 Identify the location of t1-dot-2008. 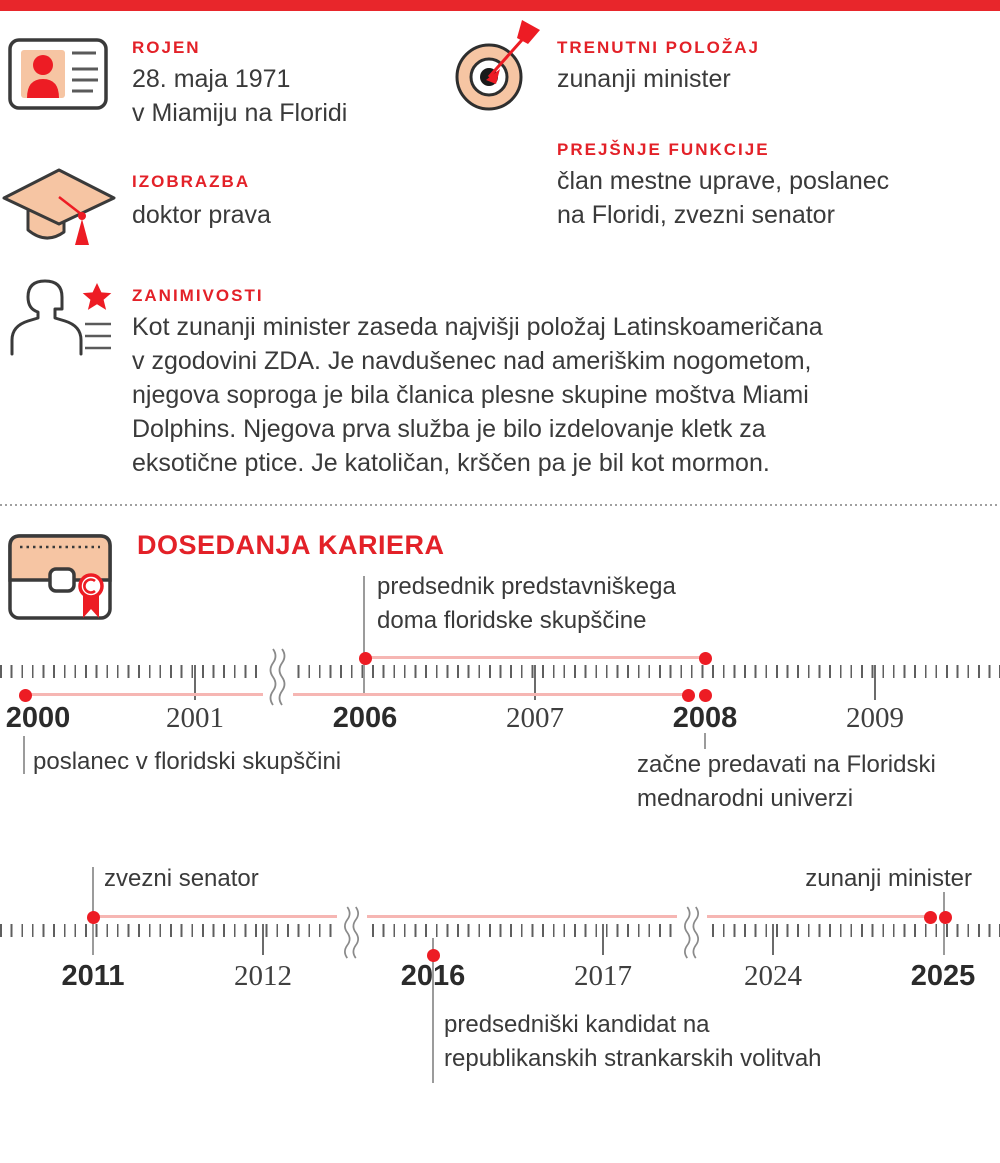
(705, 695).